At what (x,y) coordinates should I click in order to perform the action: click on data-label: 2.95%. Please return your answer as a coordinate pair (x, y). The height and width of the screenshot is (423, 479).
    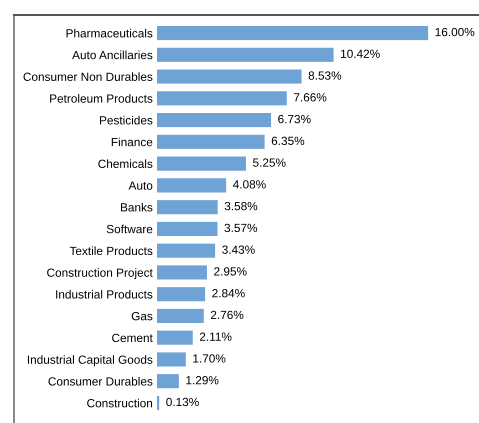
    Looking at the image, I should click on (230, 271).